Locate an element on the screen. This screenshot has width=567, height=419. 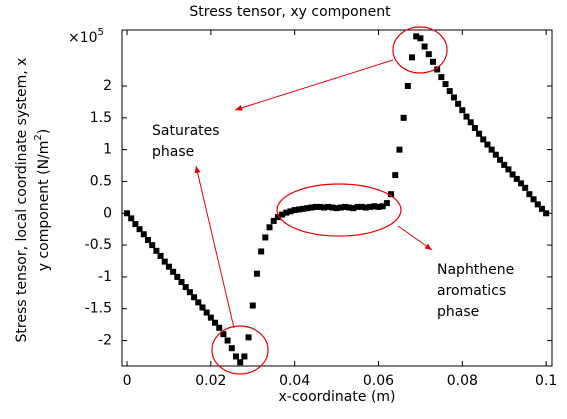
y-tick-label: 1 is located at coordinates (107, 150).